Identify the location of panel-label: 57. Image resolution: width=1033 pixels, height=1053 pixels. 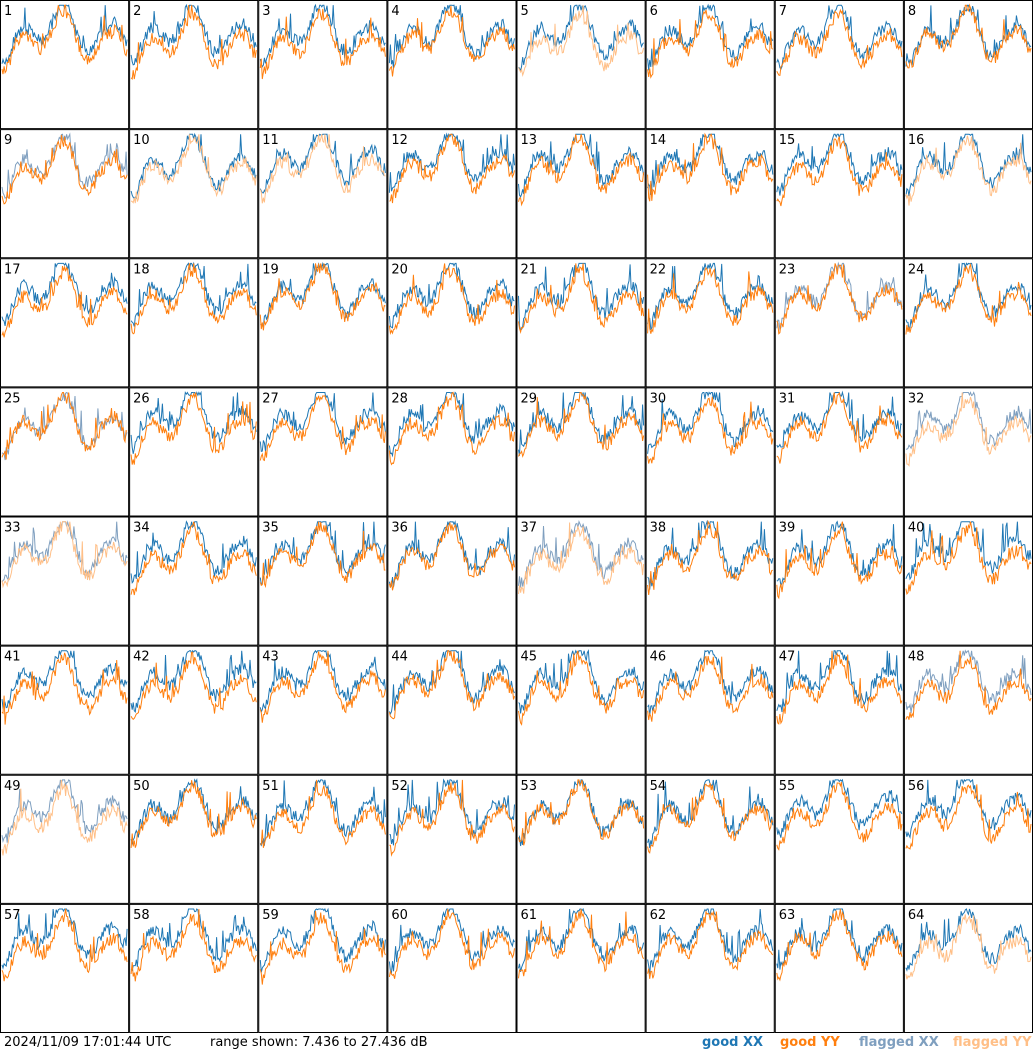
(12, 915).